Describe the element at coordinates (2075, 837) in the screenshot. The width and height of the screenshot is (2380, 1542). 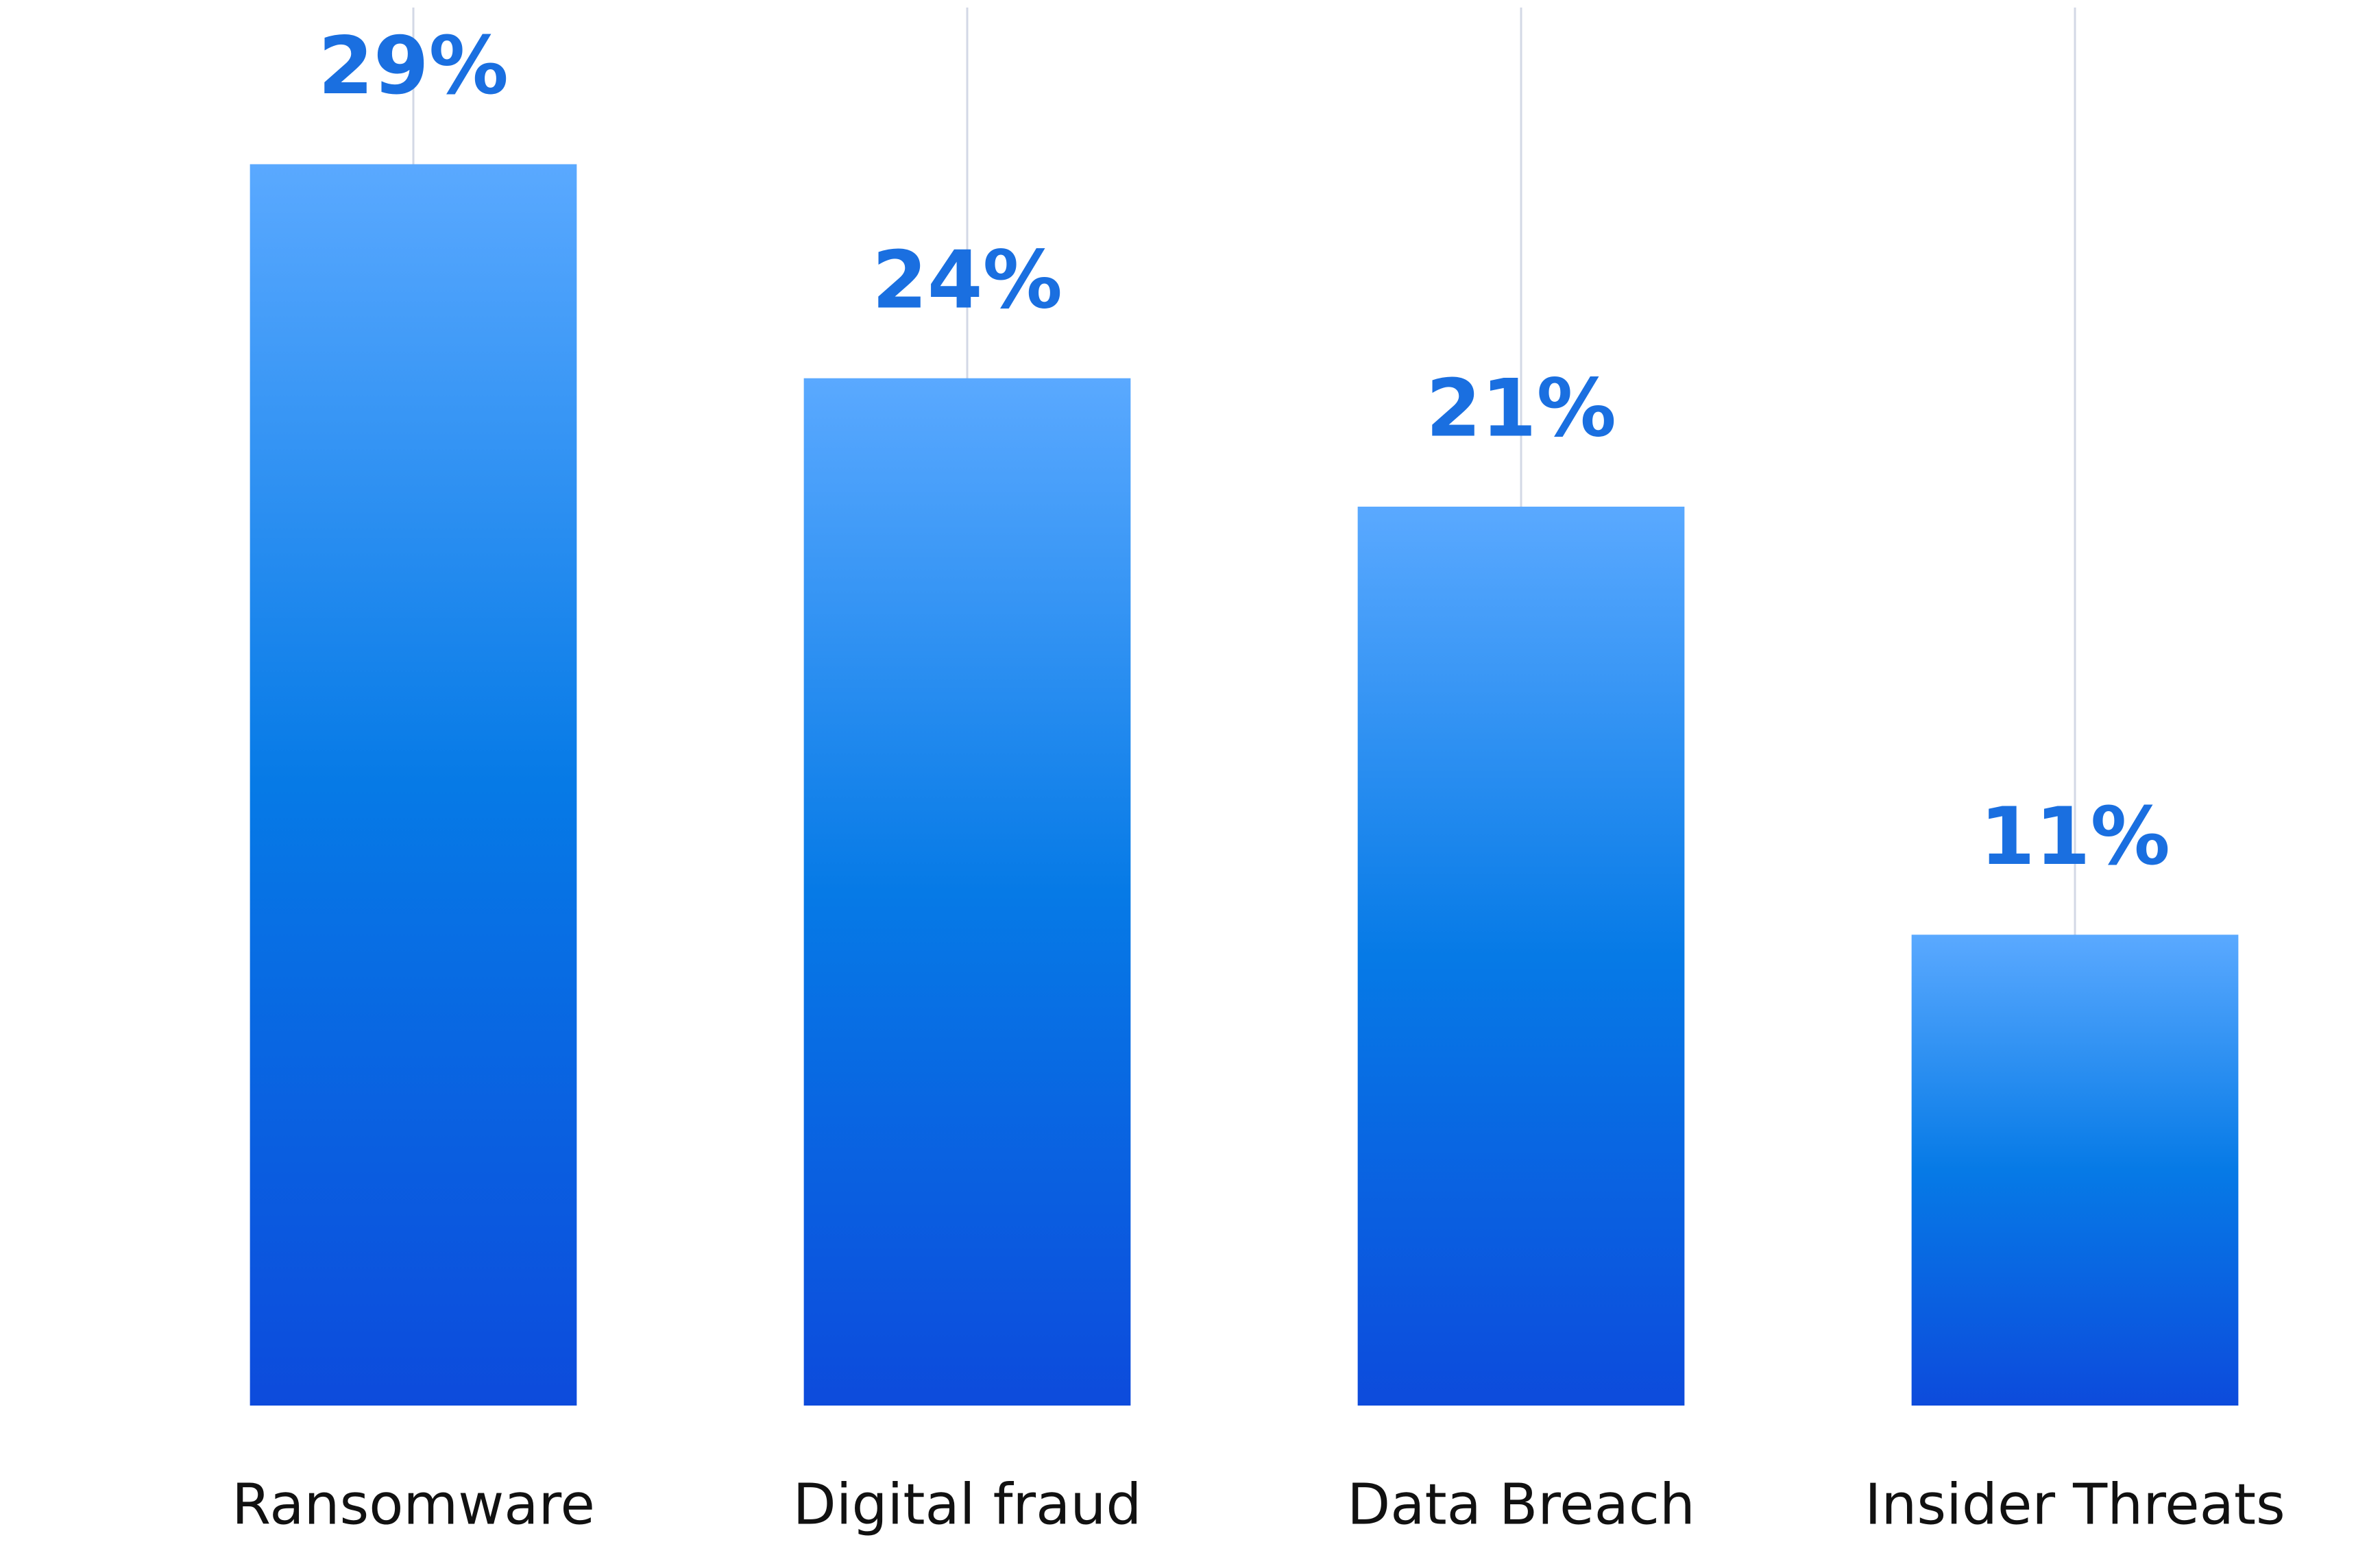
I see `value-label: 11%` at that location.